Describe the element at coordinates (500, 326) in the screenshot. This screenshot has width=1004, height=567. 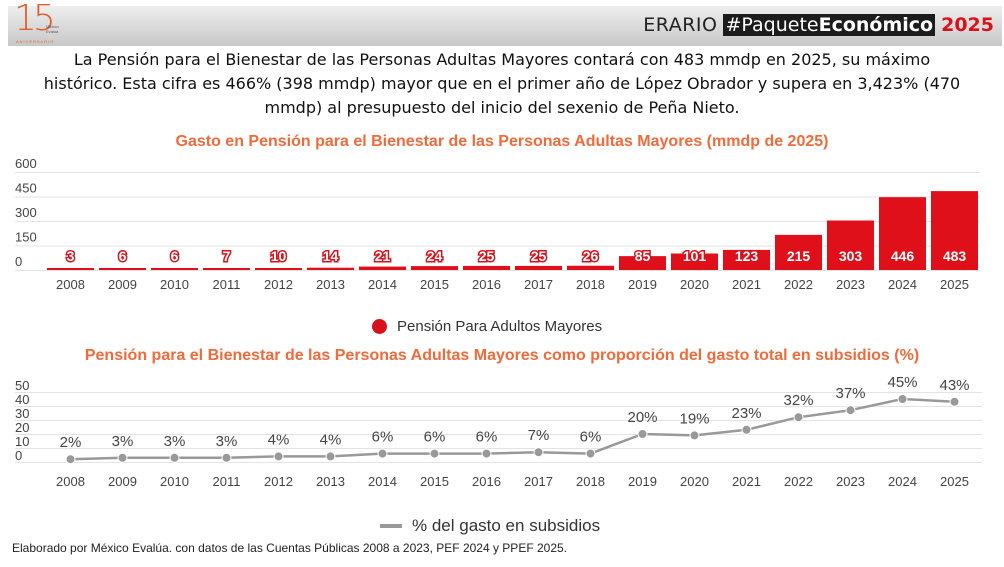
I see `bar-legend-label: Pensión Para Adultos Mayores` at that location.